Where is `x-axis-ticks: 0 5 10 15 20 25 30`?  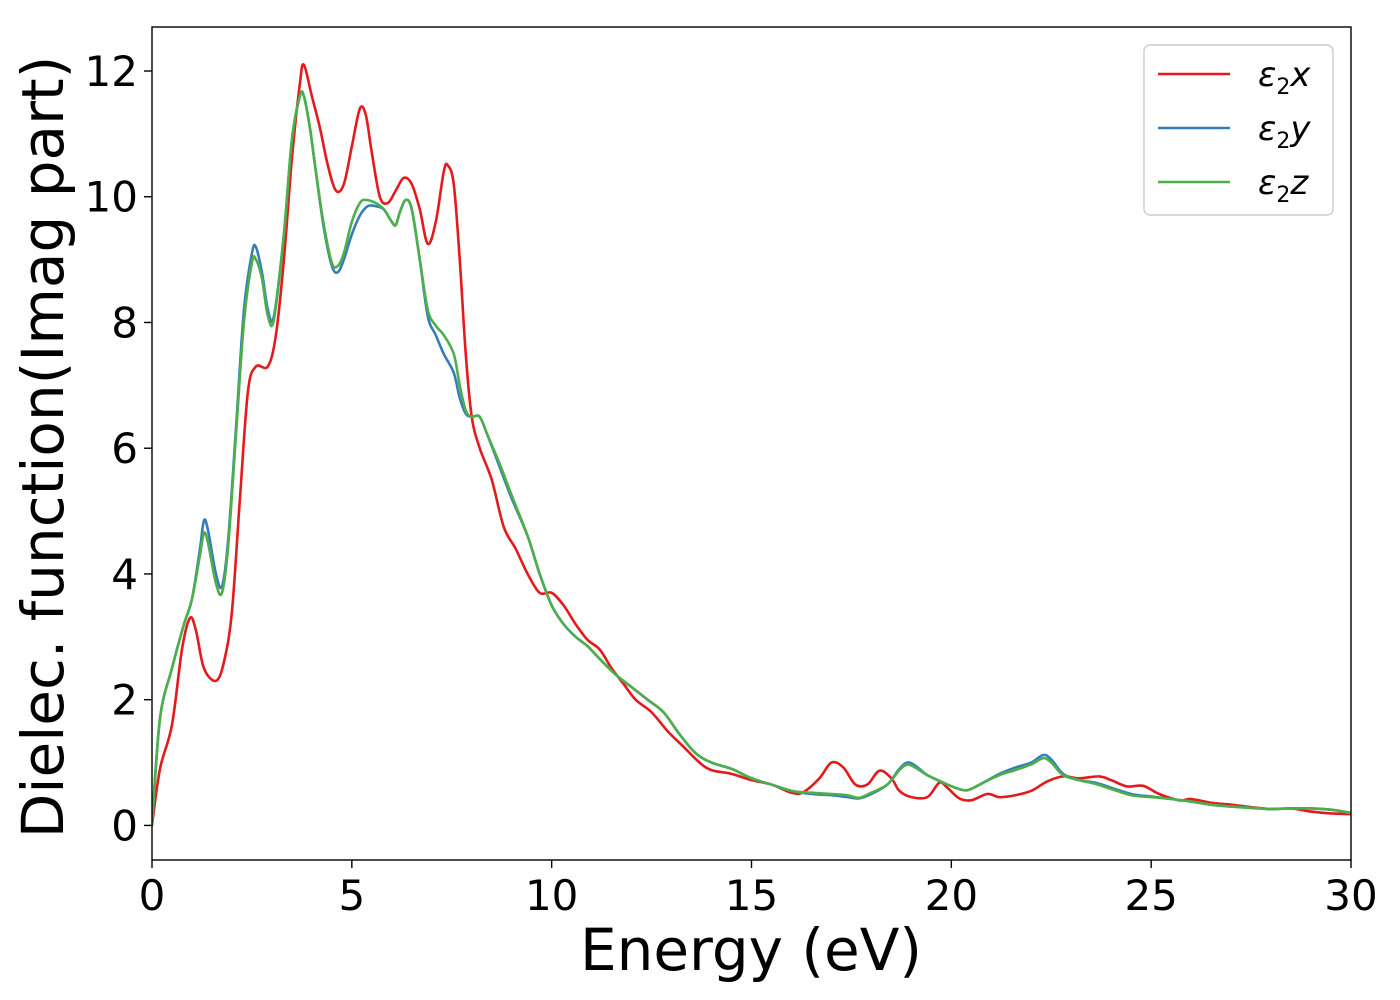
x-axis-ticks: 0 5 10 15 20 25 30 is located at coordinates (758, 890).